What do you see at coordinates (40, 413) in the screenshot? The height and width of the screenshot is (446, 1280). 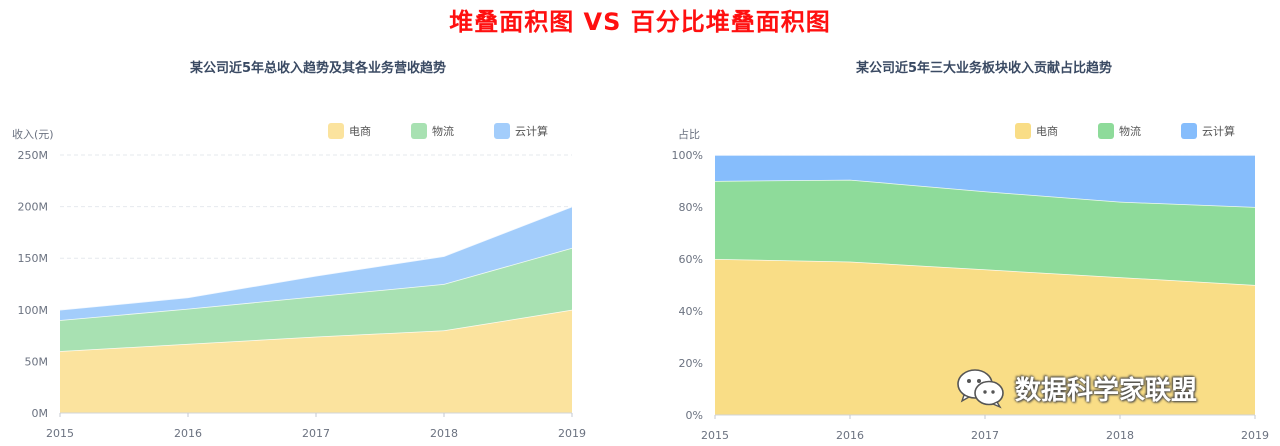 I see `y-tick-label: 0M` at bounding box center [40, 413].